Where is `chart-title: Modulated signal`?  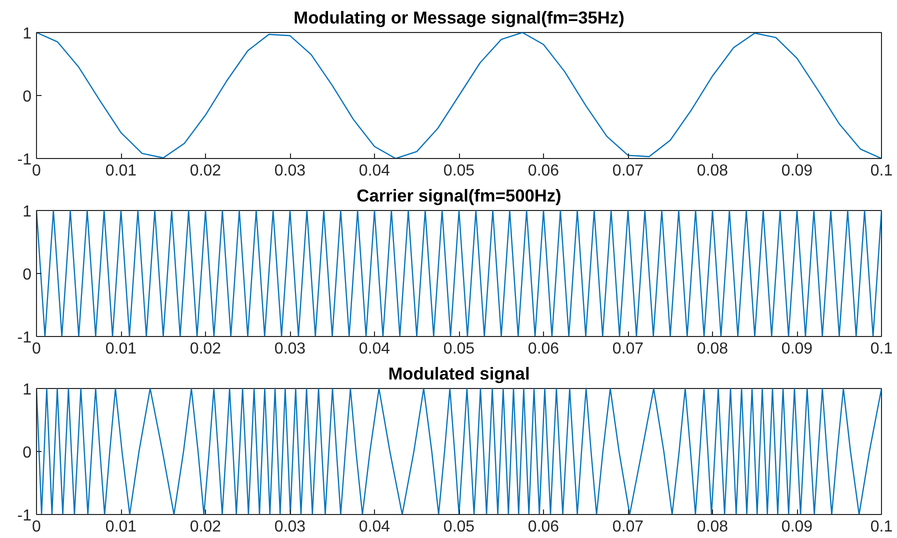 chart-title: Modulated signal is located at coordinates (459, 374).